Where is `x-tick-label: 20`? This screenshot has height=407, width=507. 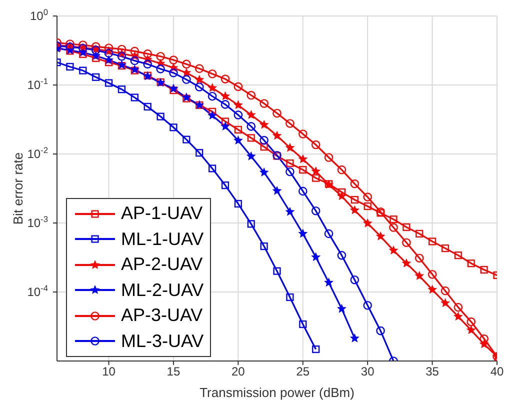 x-tick-label: 20 is located at coordinates (238, 371).